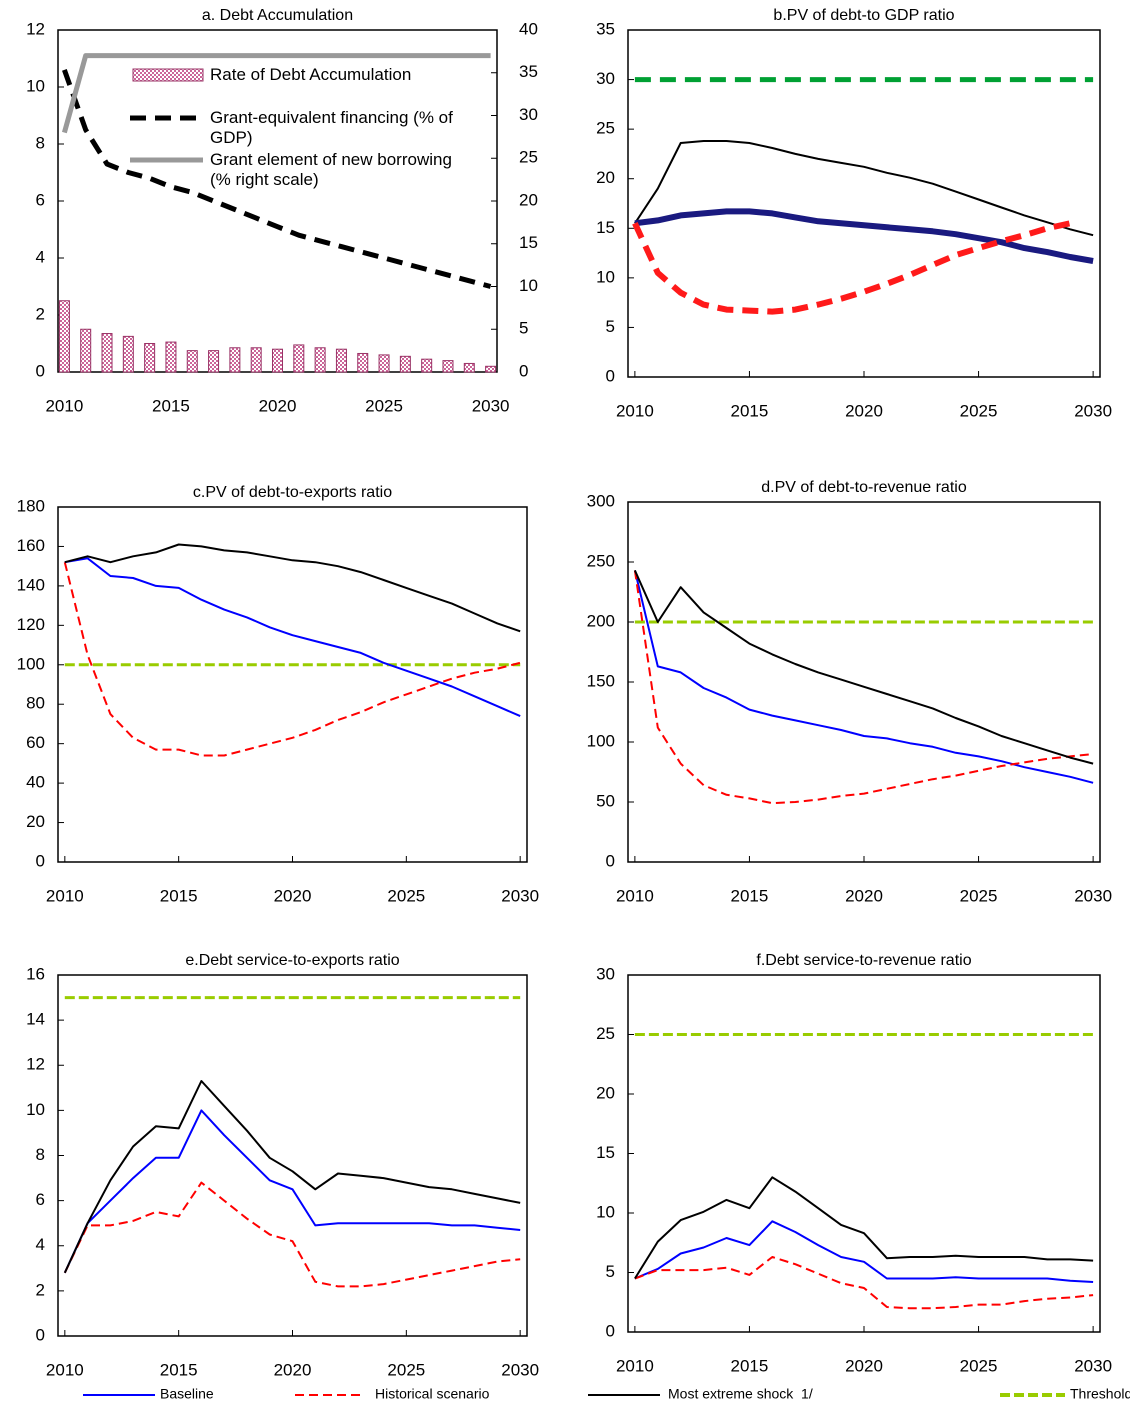 This screenshot has height=1405, width=1130. What do you see at coordinates (863, 960) in the screenshot?
I see `chart-title: f.Debt service-to-revenue ratio` at bounding box center [863, 960].